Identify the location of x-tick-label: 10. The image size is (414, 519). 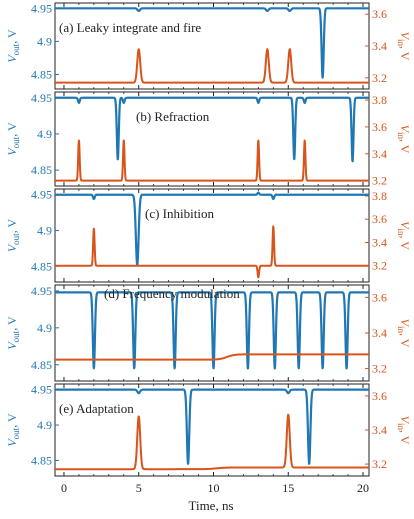
(213, 488).